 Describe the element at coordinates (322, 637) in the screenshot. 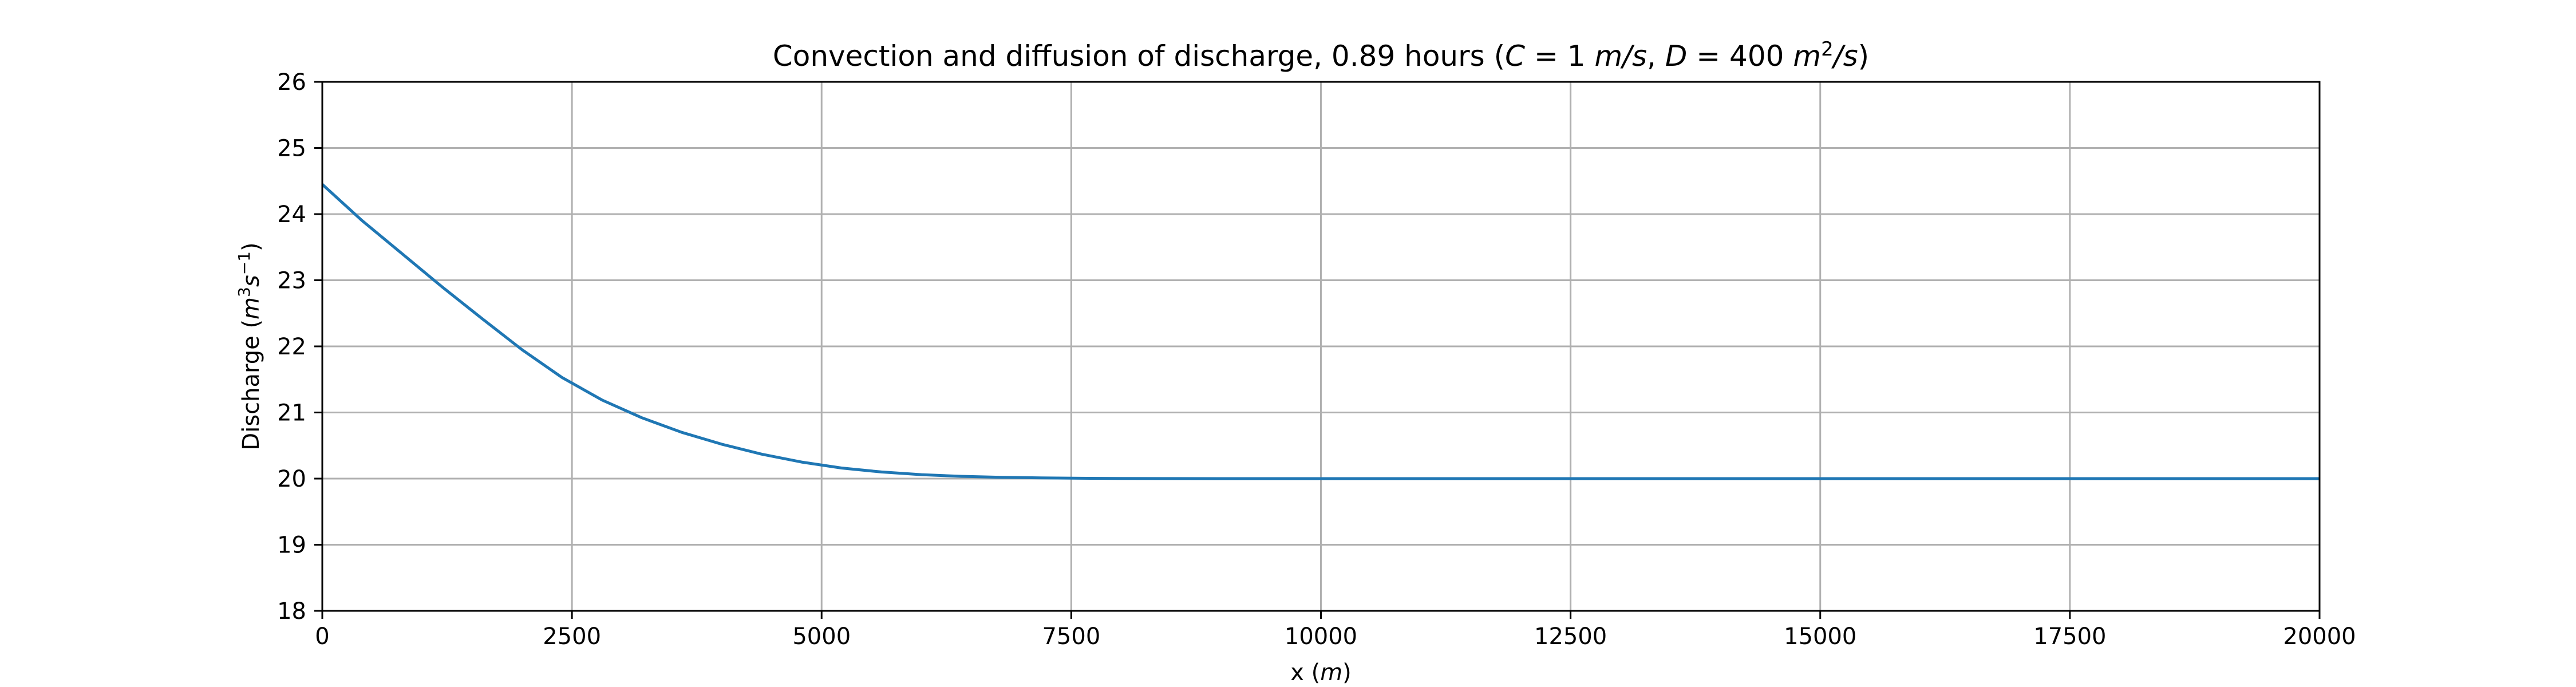

I see `x-tick-label: 0` at that location.